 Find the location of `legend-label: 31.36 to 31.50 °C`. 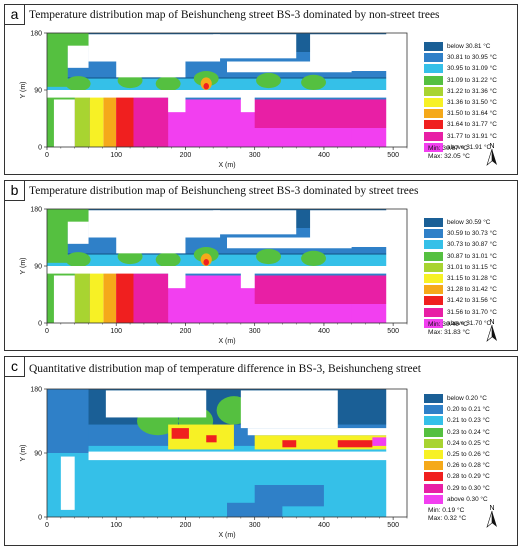

legend-label: 31.36 to 31.50 °C is located at coordinates (472, 103).